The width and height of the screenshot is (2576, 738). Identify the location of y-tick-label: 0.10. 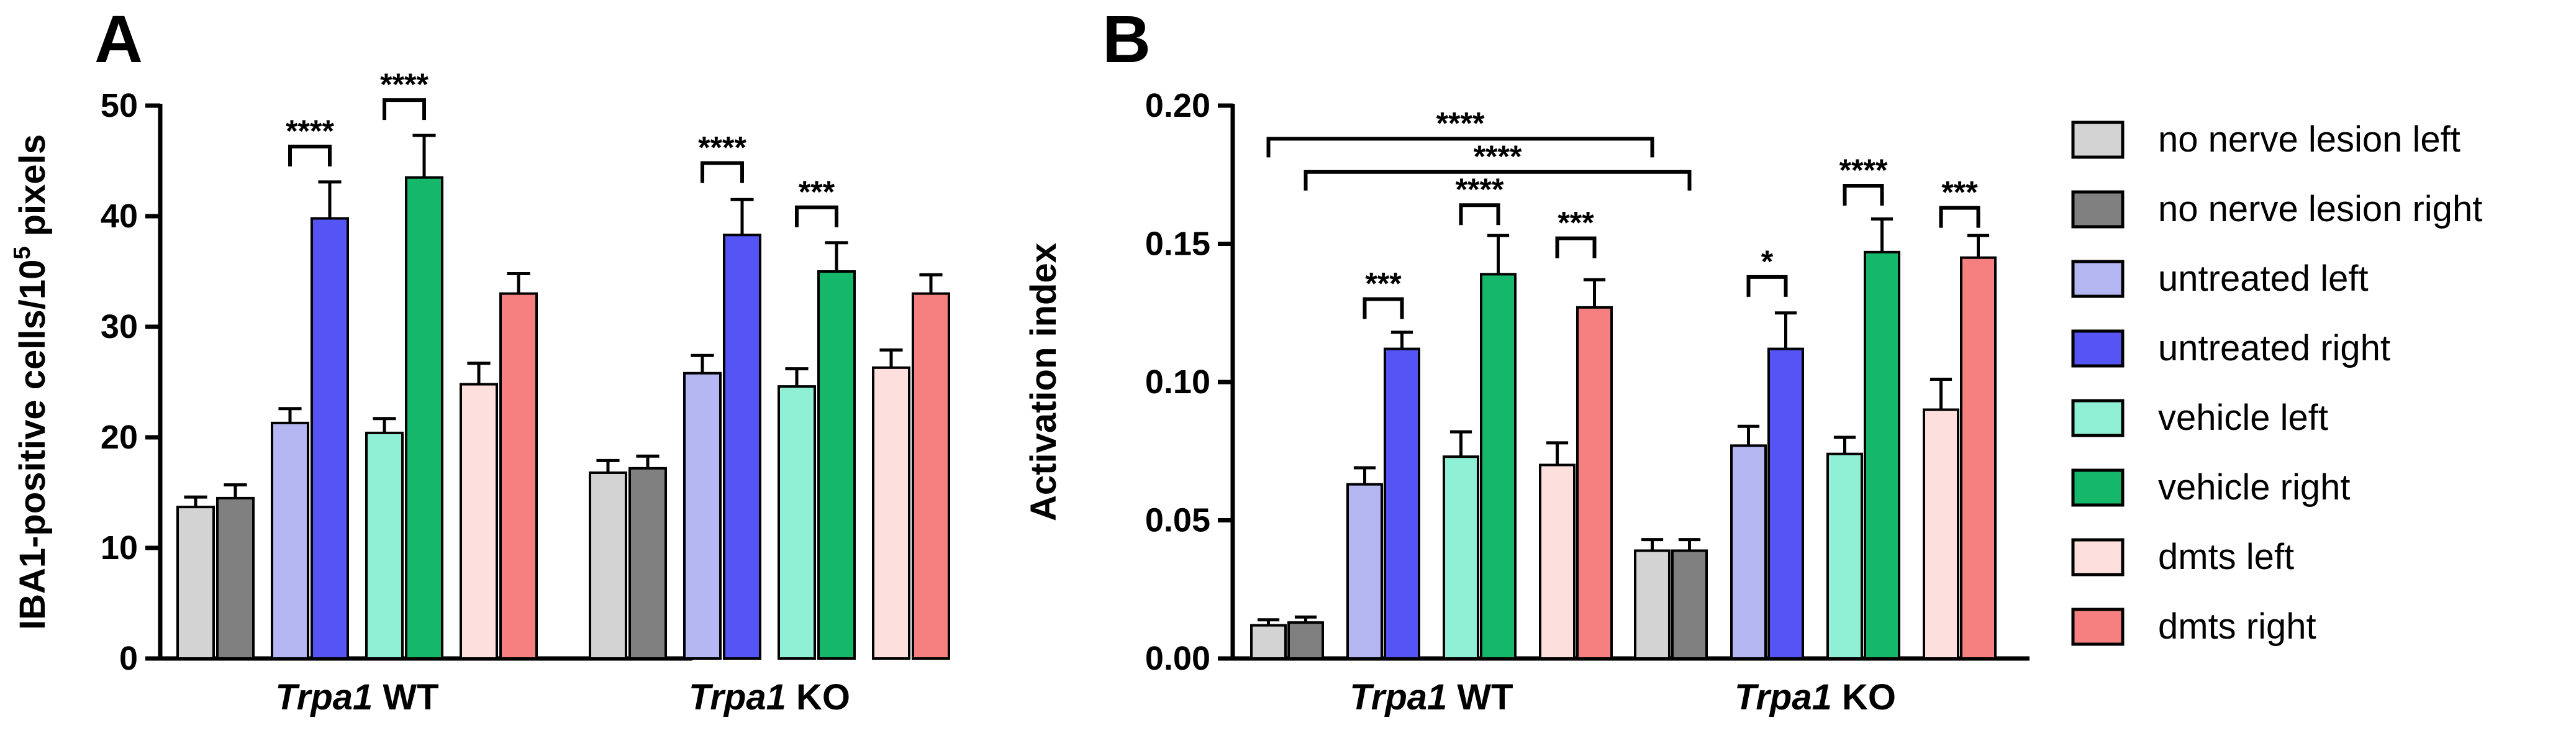
(1177, 382).